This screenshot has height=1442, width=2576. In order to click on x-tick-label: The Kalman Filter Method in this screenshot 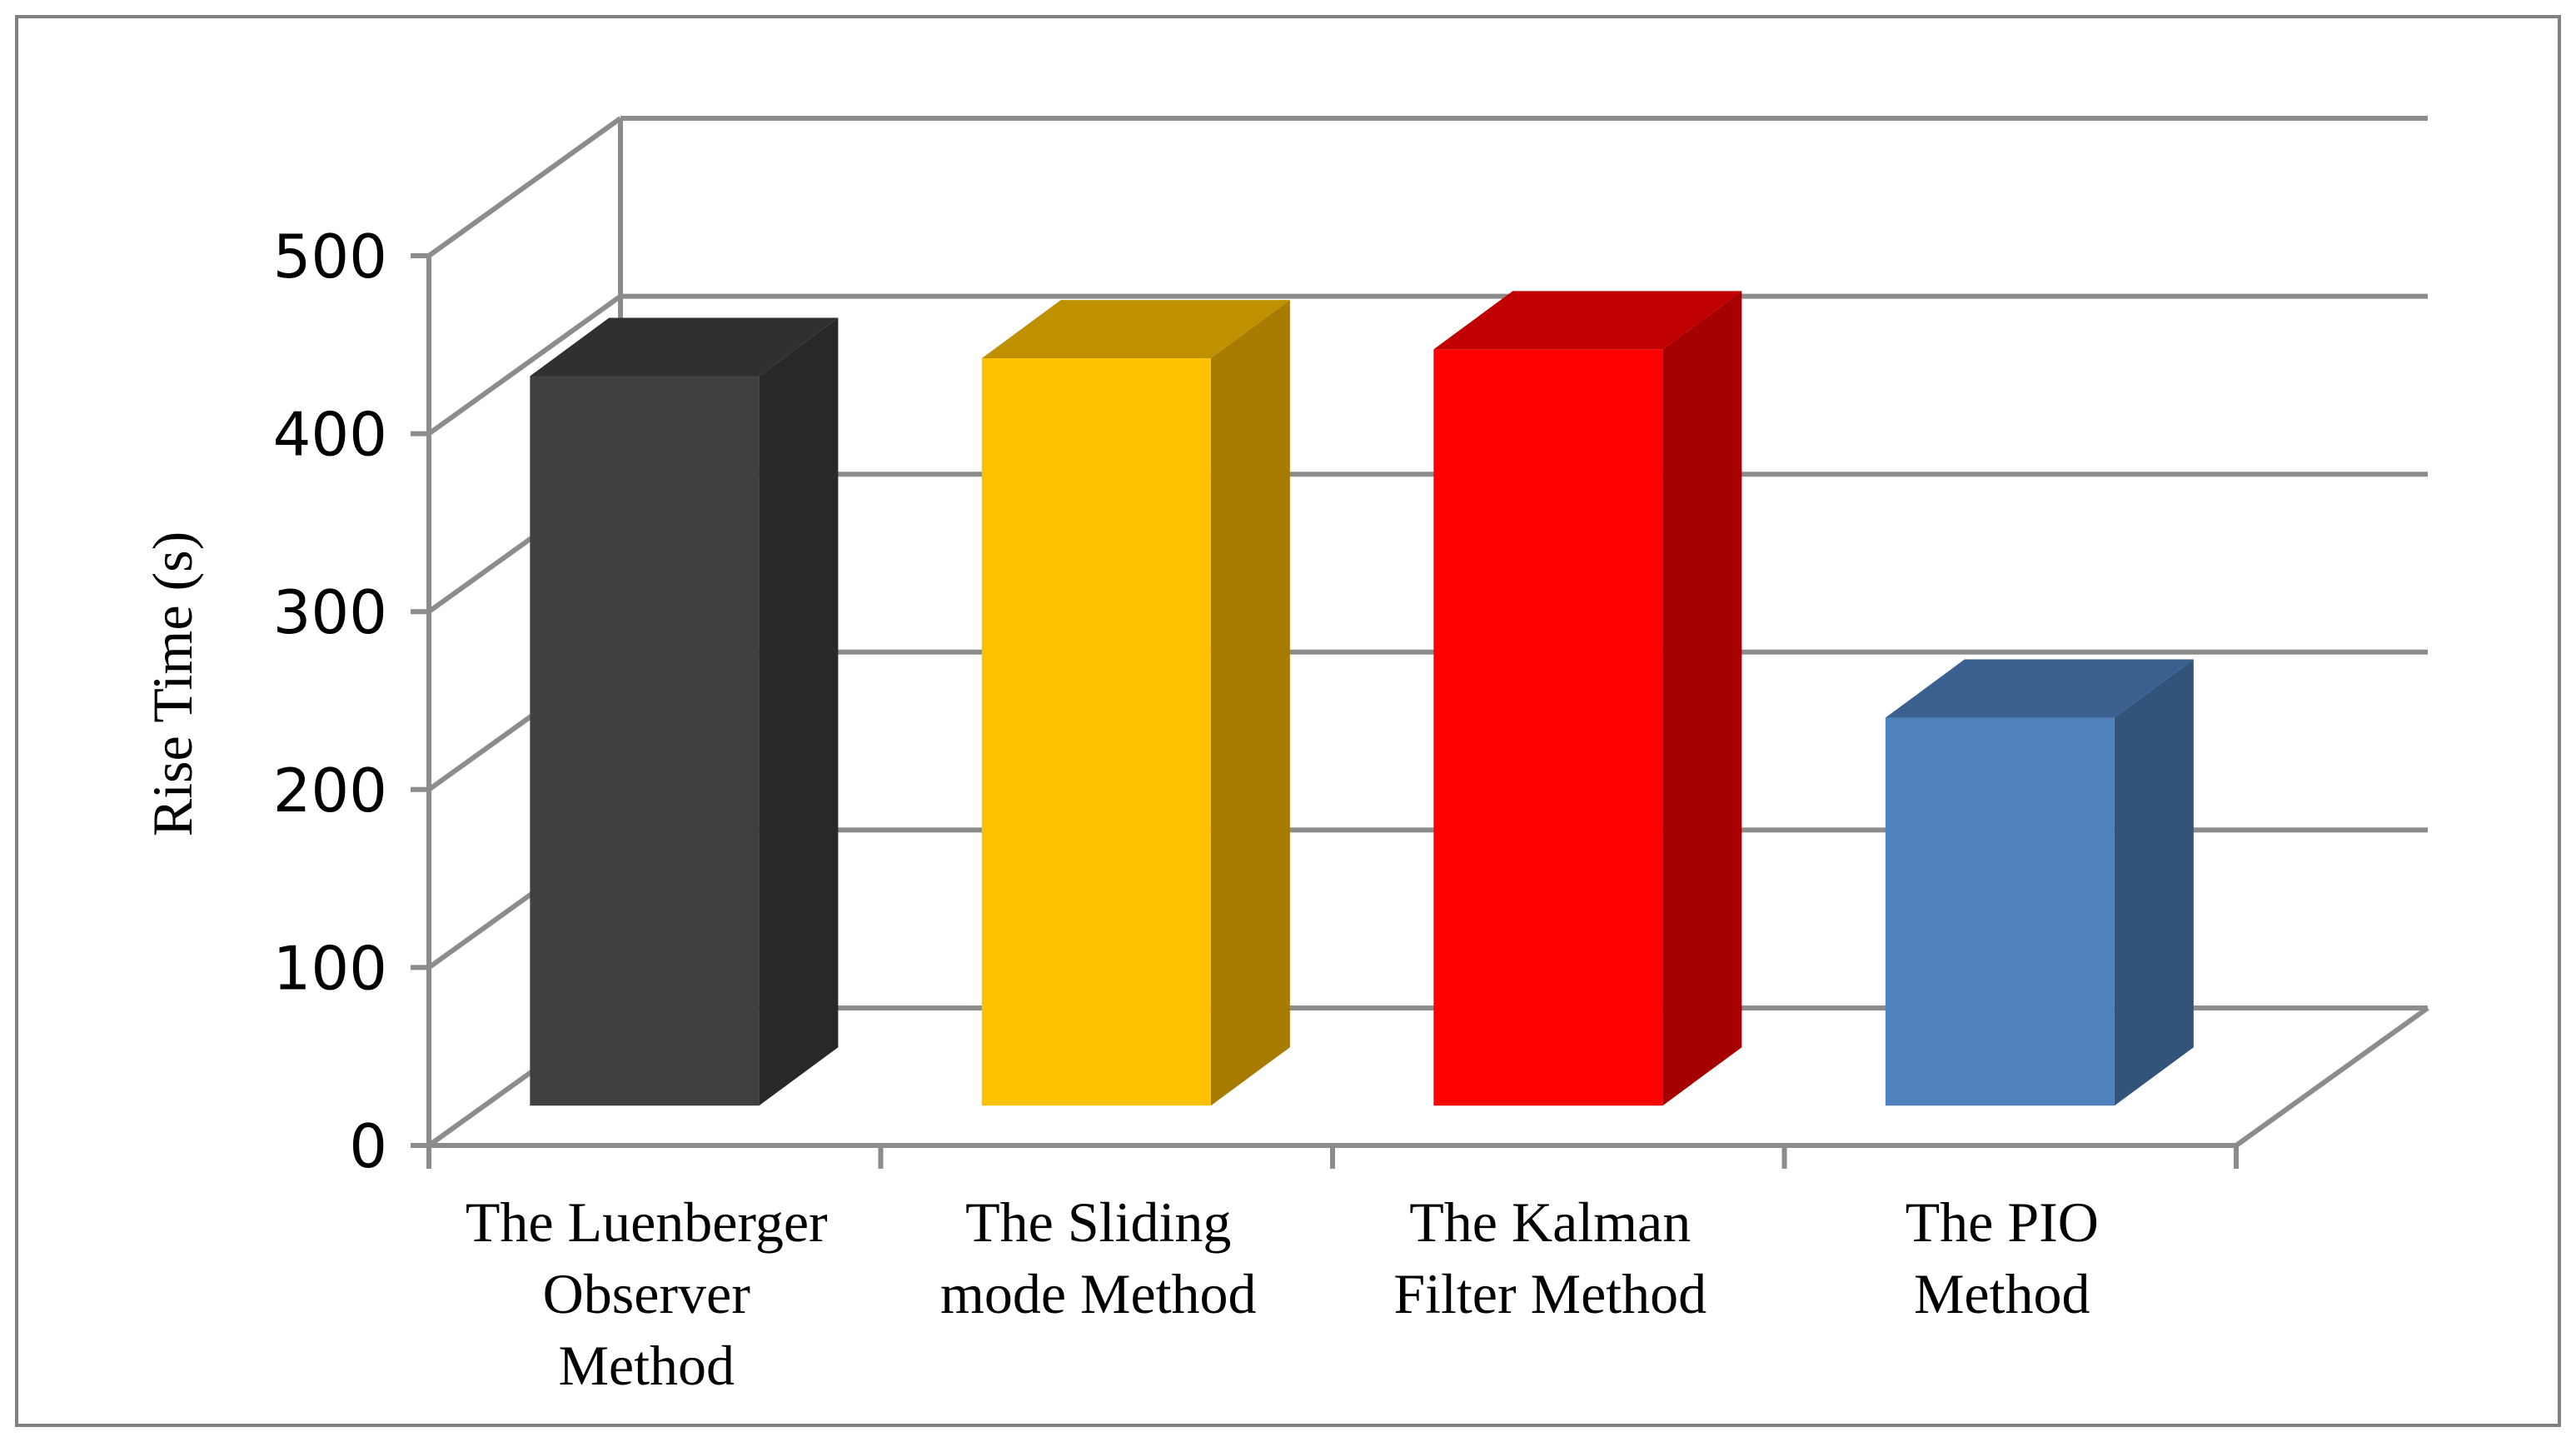, I will do `click(1550, 1257)`.